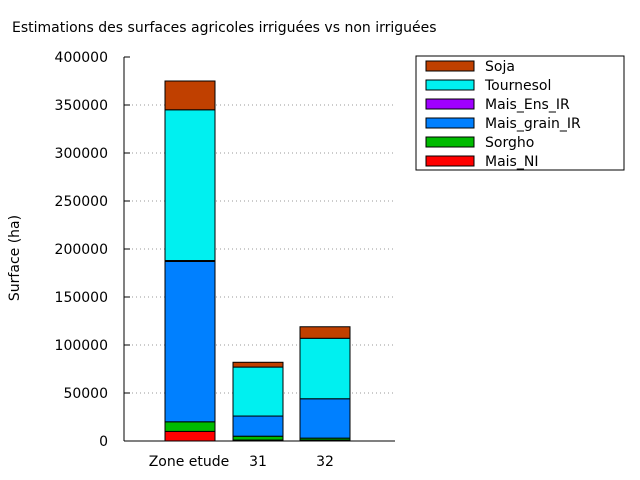 The height and width of the screenshot is (480, 640). I want to click on y-tick-label: 400000, so click(81, 58).